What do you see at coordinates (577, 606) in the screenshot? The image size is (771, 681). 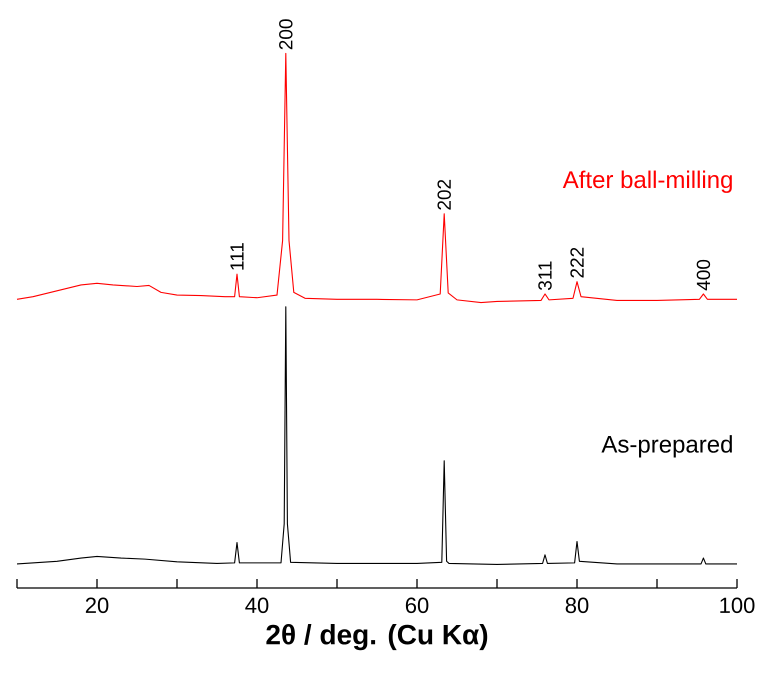 I see `x-tick-label: 80` at bounding box center [577, 606].